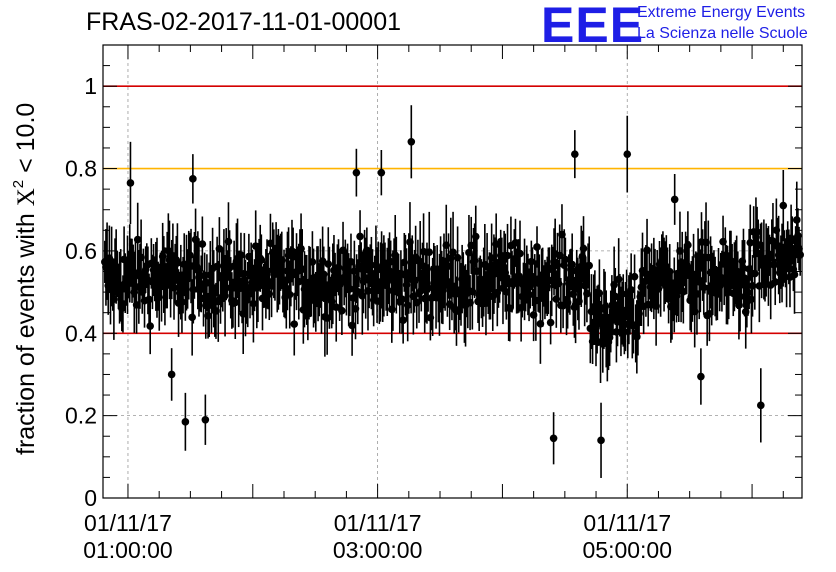  I want to click on y-axis-label: fraction of events with X2 < 10.0, so click(25, 279).